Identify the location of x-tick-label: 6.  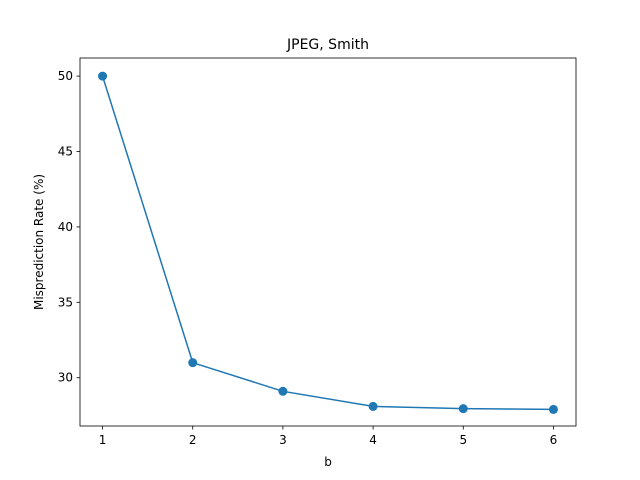
(554, 440).